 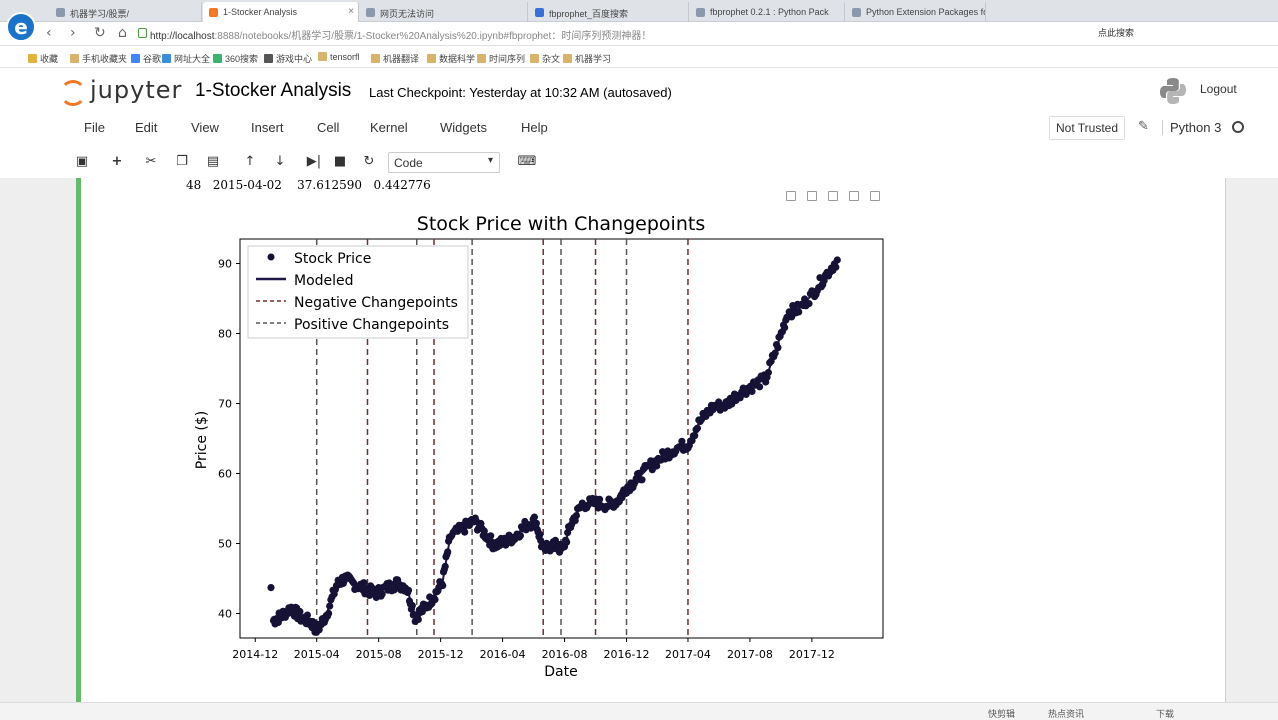 I want to click on x-tick-label: 2014-12, so click(x=255, y=654).